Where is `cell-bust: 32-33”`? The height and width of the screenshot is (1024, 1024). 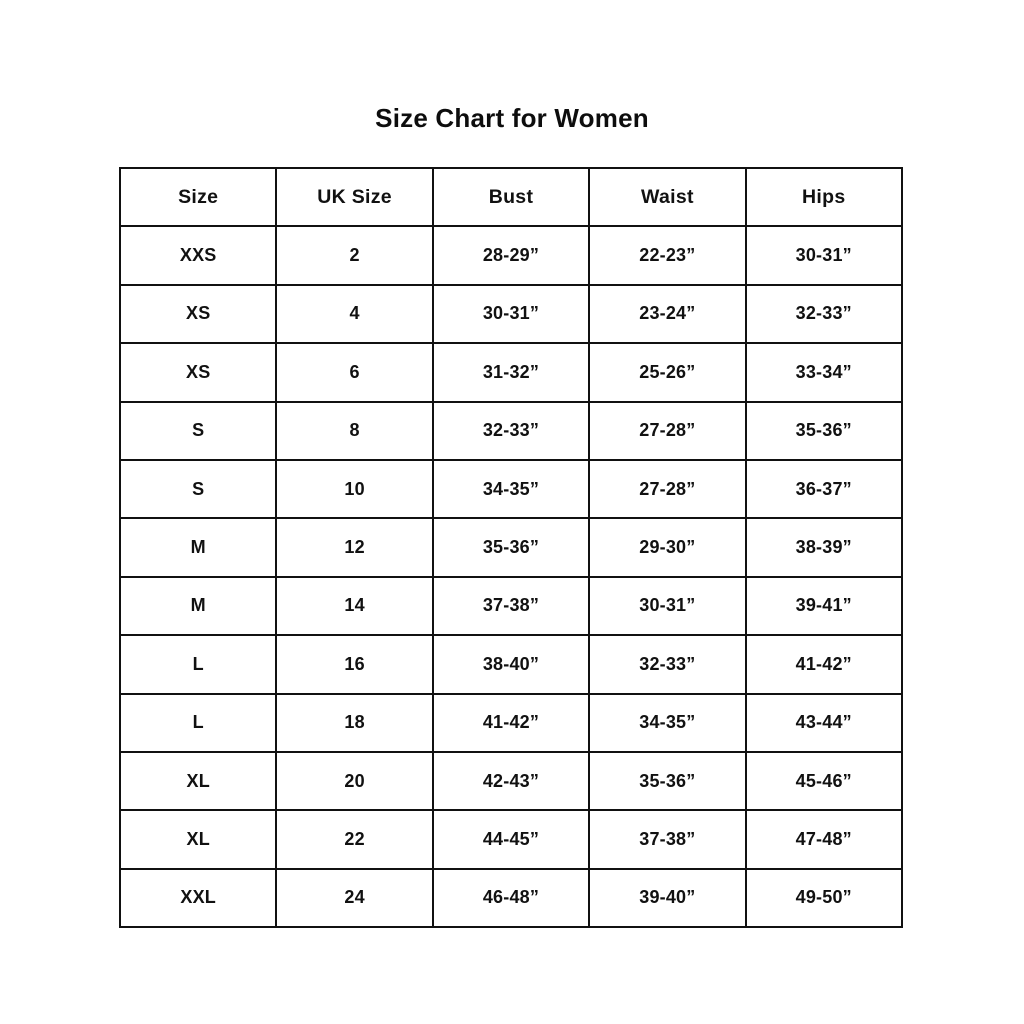 cell-bust: 32-33” is located at coordinates (511, 430).